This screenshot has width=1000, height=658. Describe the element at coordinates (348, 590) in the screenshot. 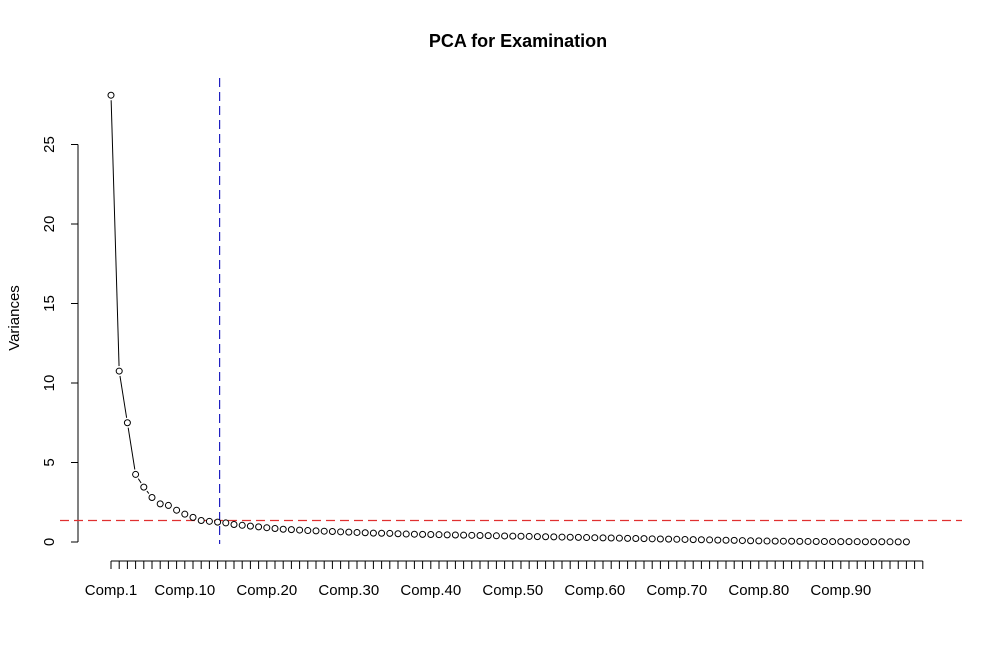

I see `x-tick-label-30: Comp.30` at that location.